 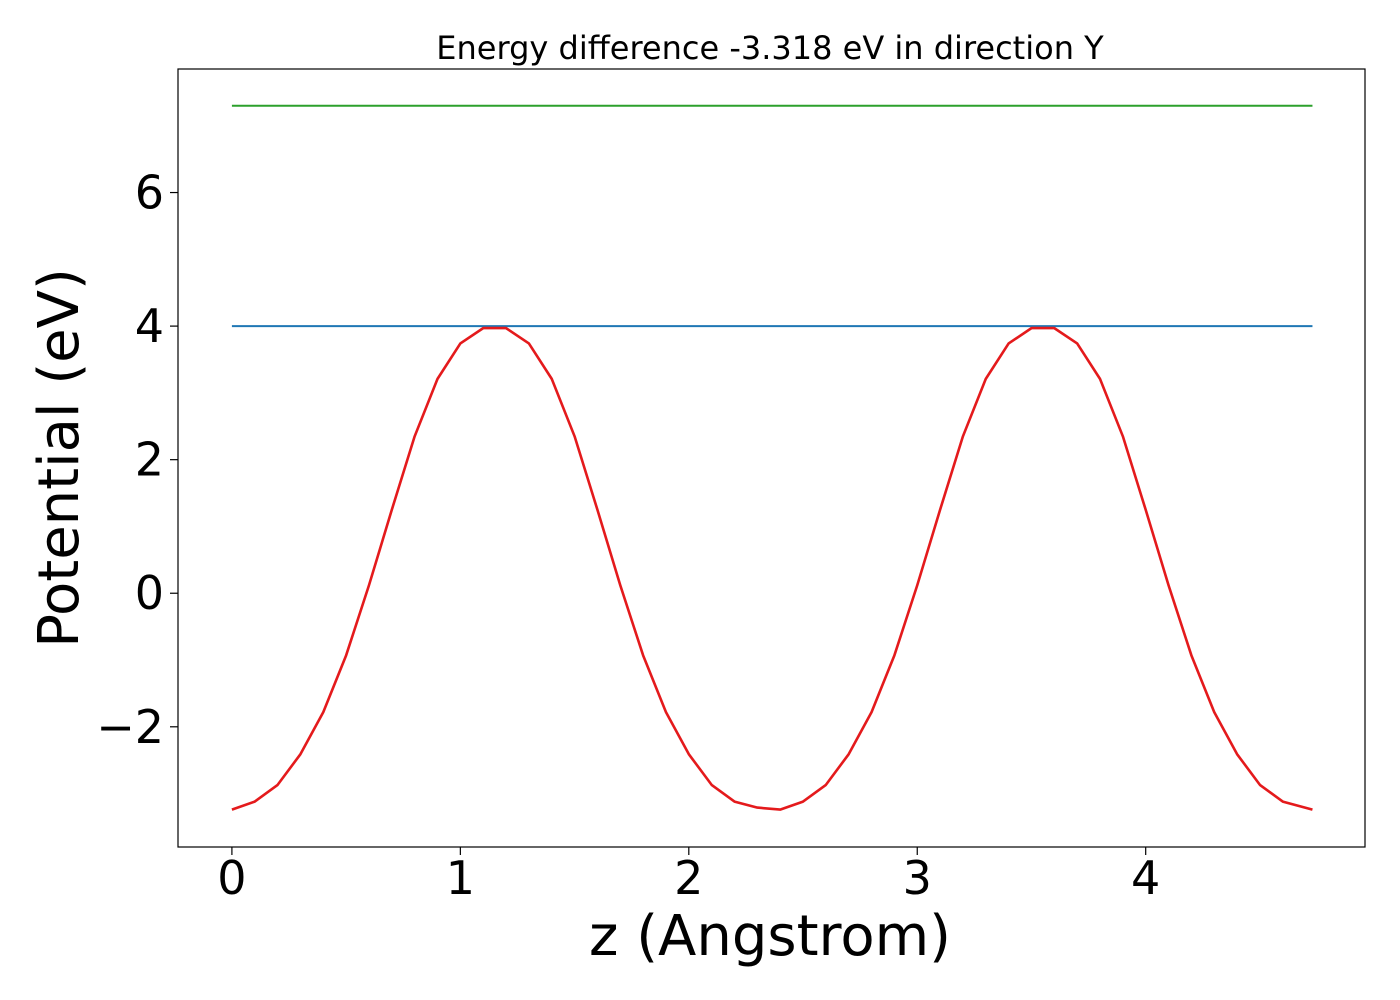 What do you see at coordinates (149, 193) in the screenshot?
I see `y-tick-label: 6` at bounding box center [149, 193].